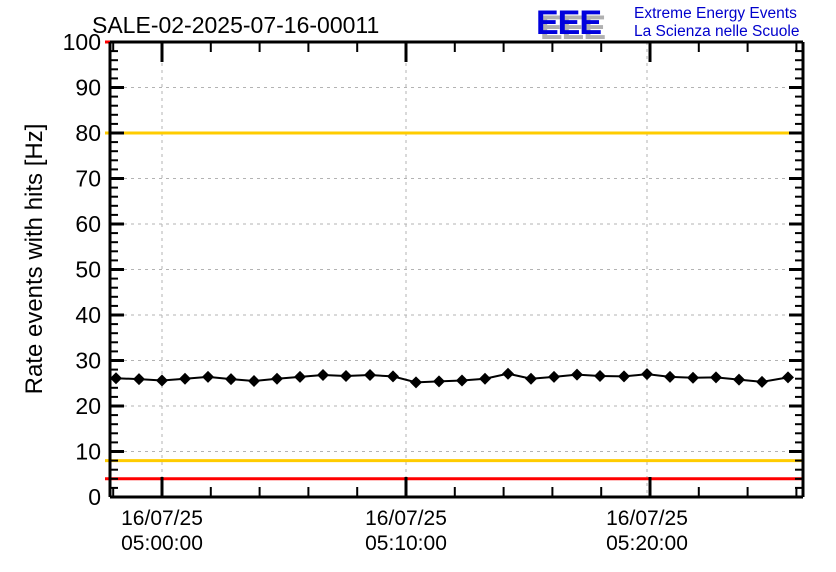  What do you see at coordinates (88, 88) in the screenshot?
I see `y-tick-label: 90` at bounding box center [88, 88].